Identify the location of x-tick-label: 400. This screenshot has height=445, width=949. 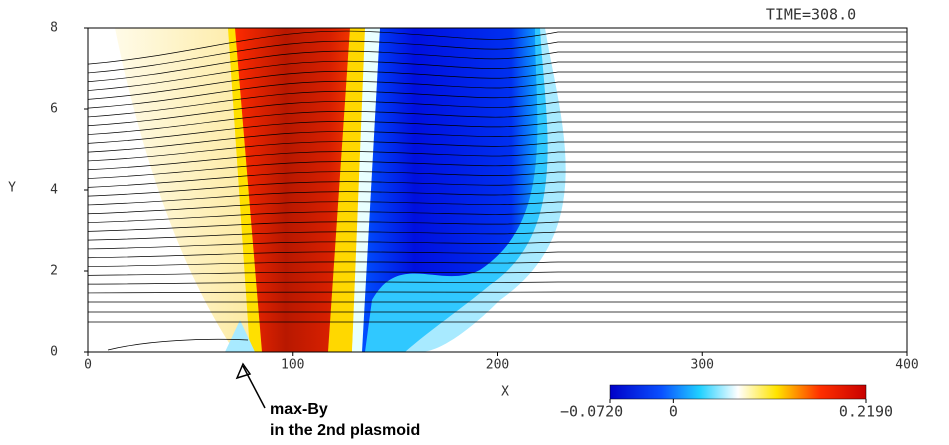
(906, 365).